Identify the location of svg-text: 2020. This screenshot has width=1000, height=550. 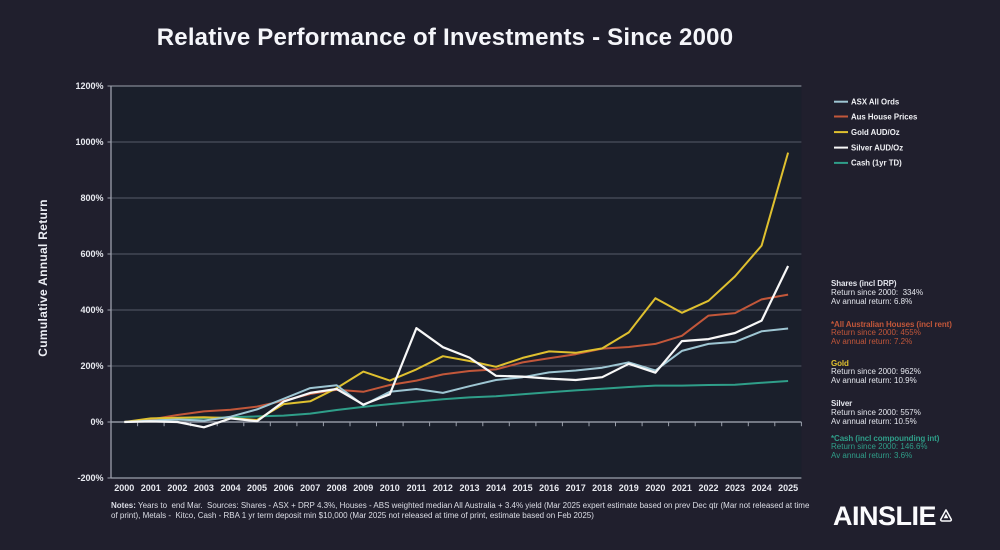
(655, 488).